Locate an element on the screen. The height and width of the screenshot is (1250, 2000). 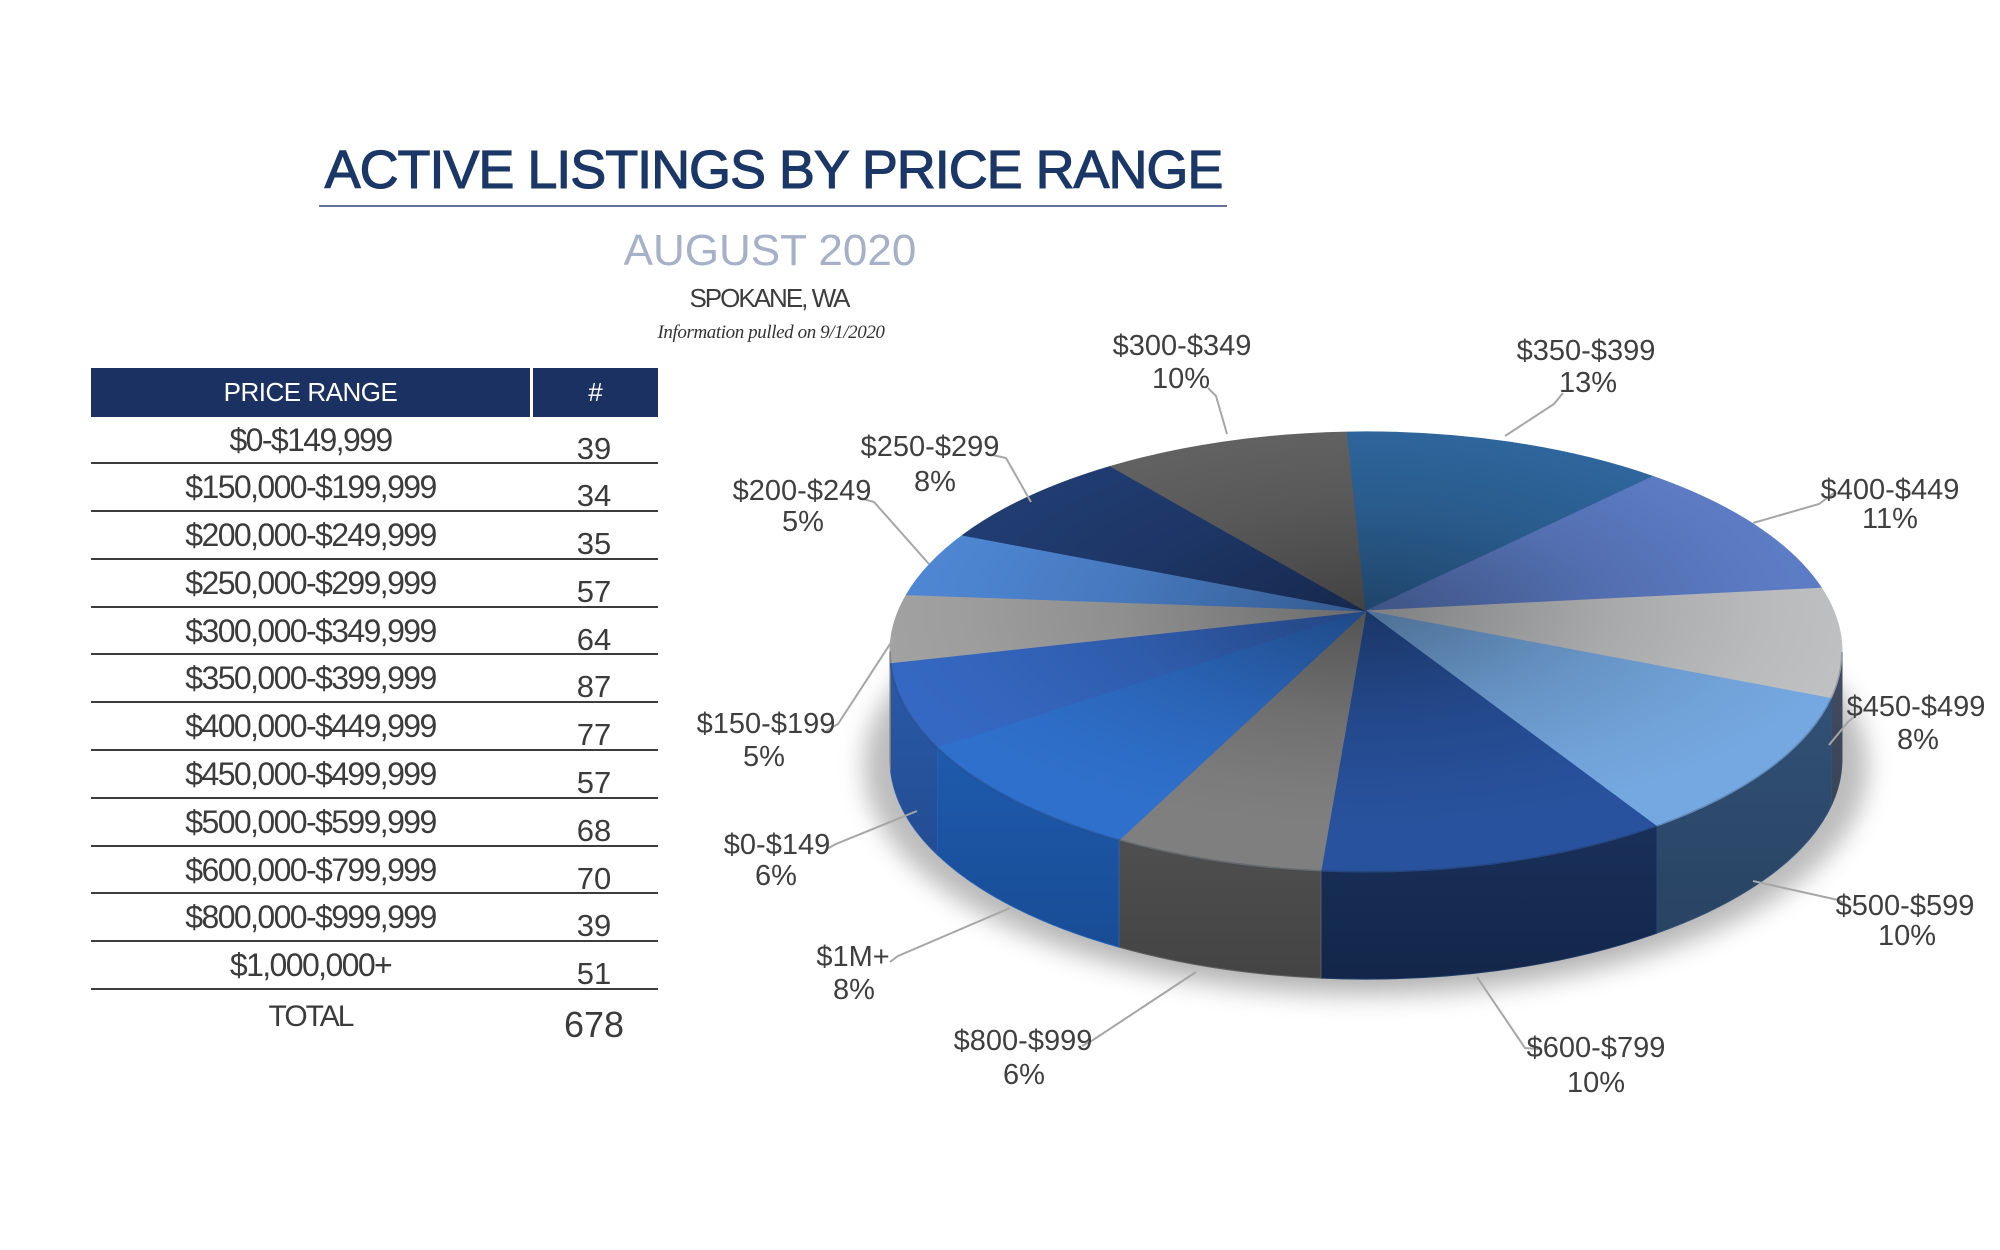
svg-text: $350-$399 is located at coordinates (1586, 351).